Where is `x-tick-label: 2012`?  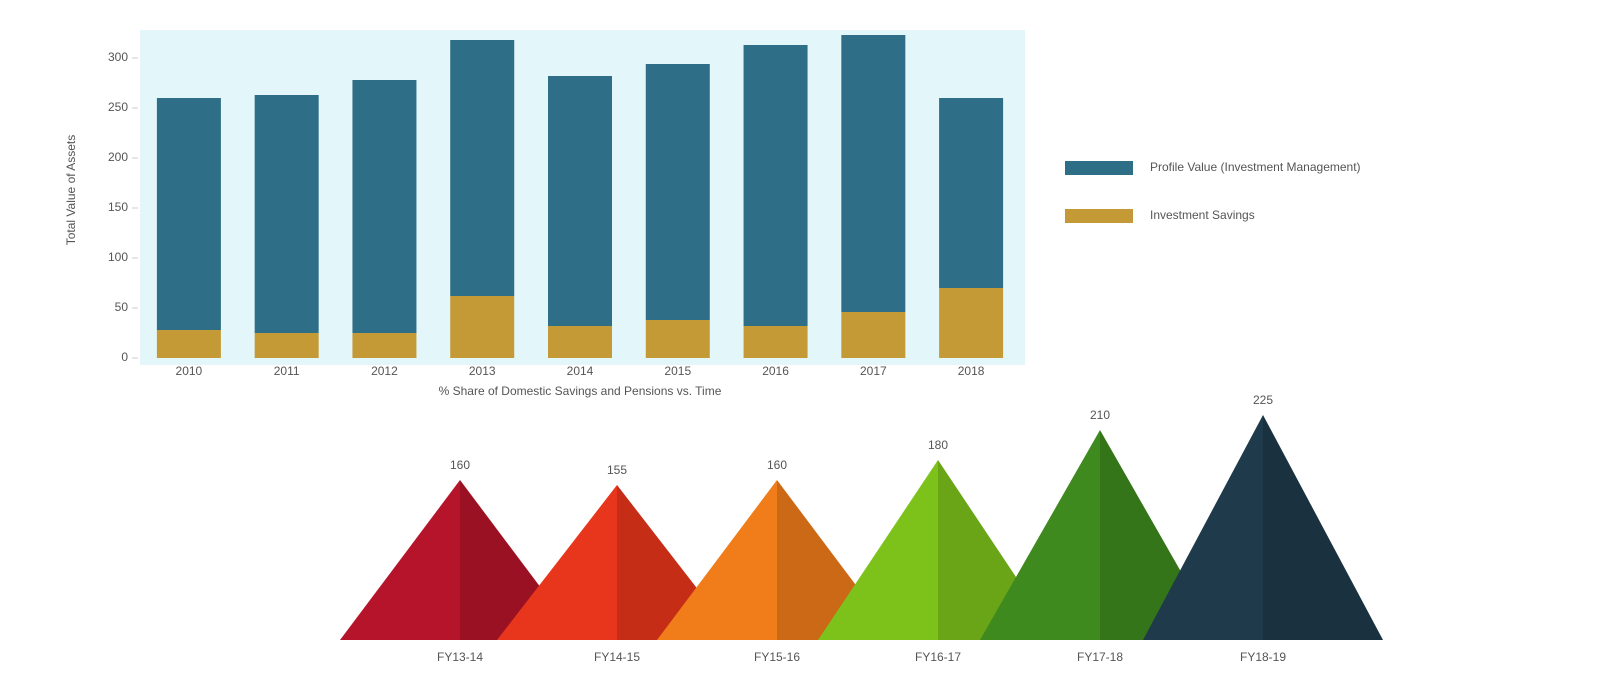
x-tick-label: 2012 is located at coordinates (384, 371).